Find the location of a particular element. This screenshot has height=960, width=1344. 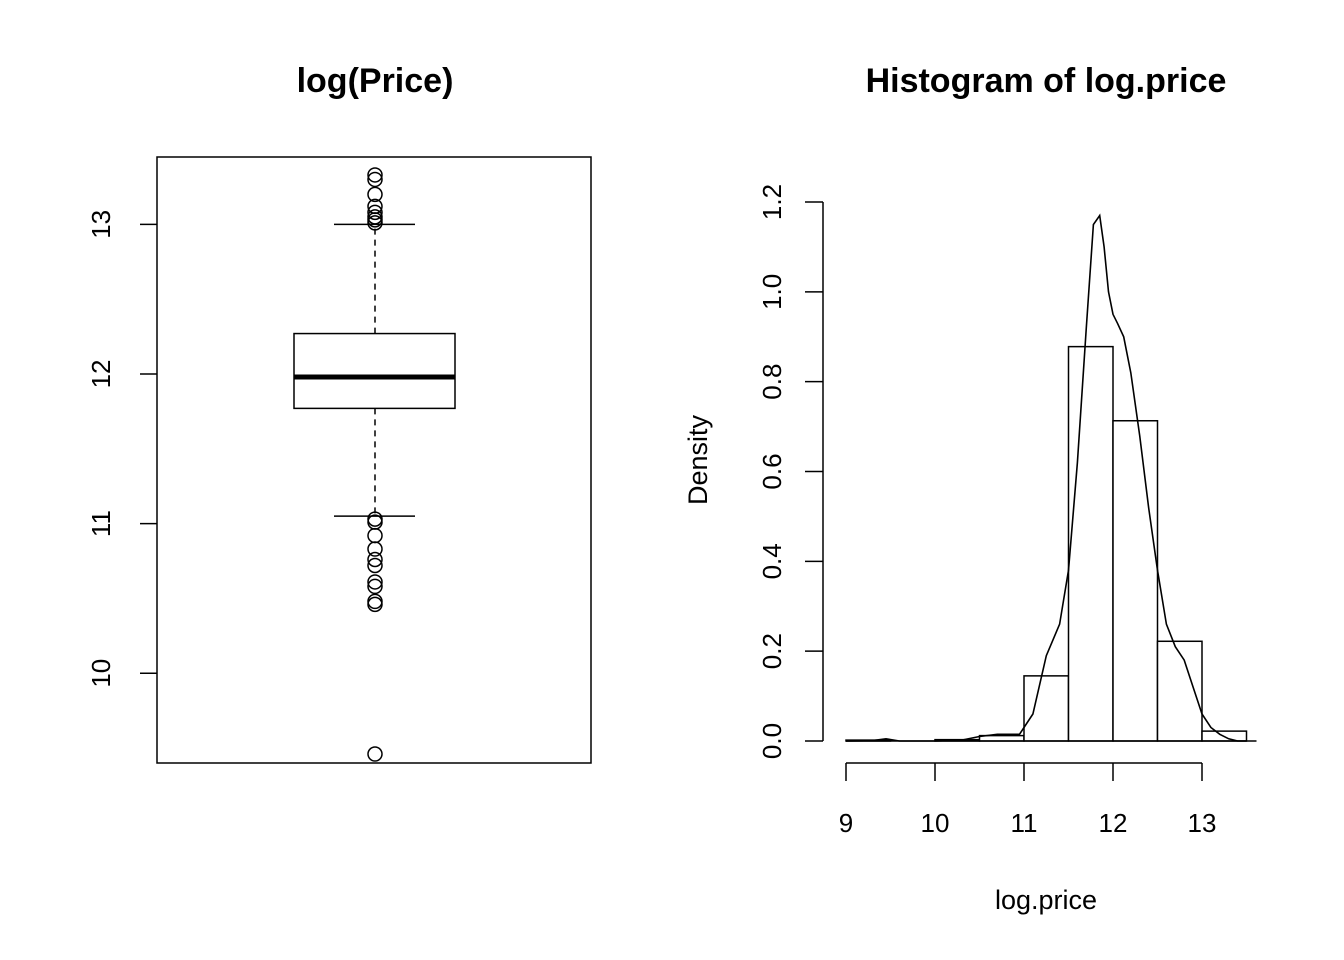

boxplot-y-tick-label-1: 11 is located at coordinates (101, 523).